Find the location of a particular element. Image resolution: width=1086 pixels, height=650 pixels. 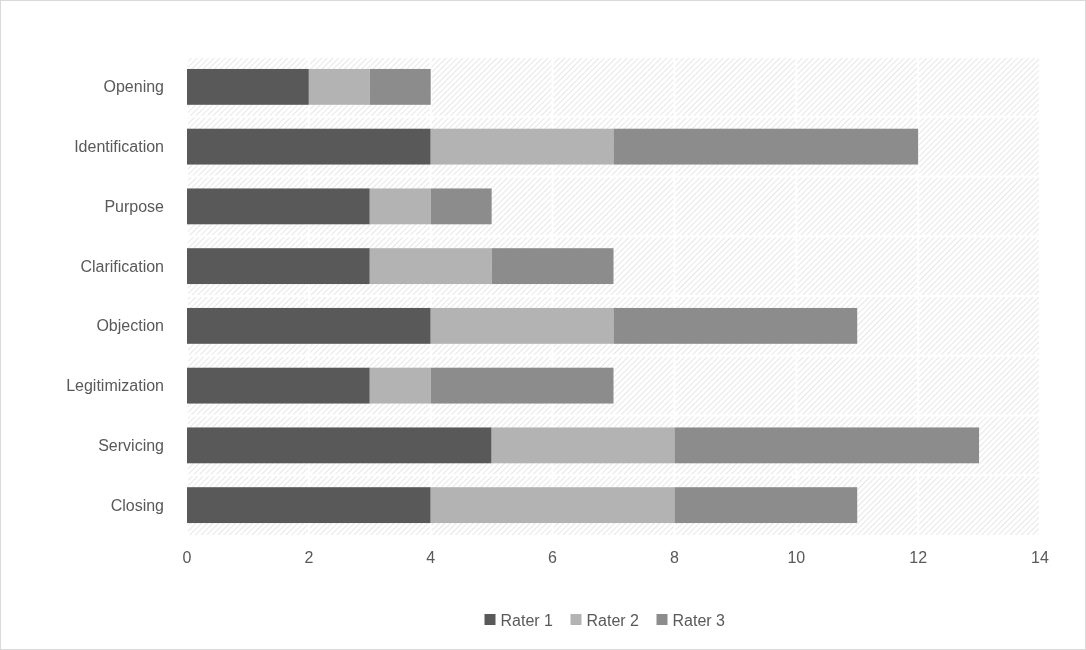

y-tick-label: Servicing is located at coordinates (131, 445).